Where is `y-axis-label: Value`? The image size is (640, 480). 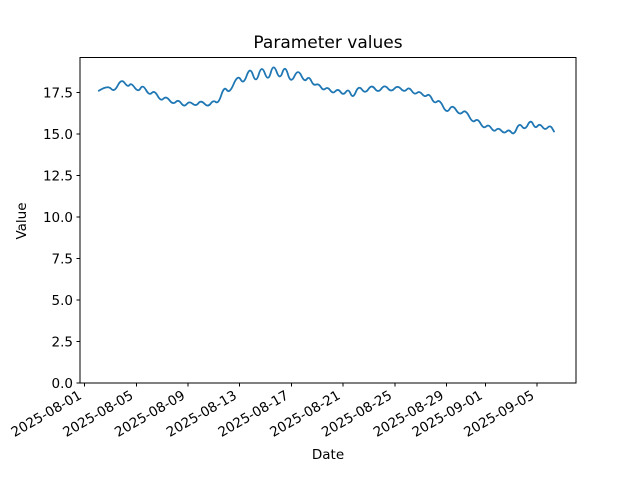
y-axis-label: Value is located at coordinates (22, 220).